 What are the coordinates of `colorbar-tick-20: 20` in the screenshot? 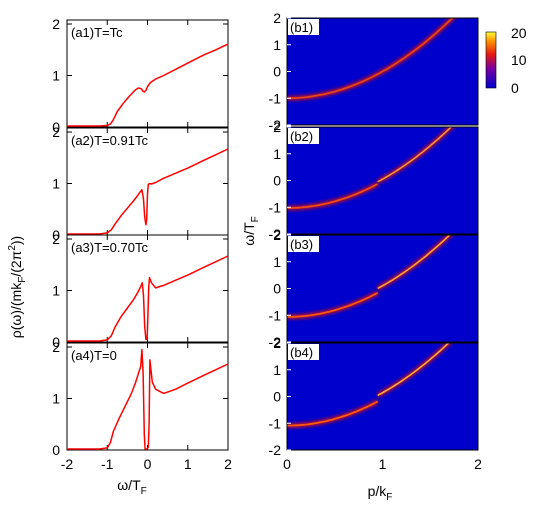 It's located at (519, 33).